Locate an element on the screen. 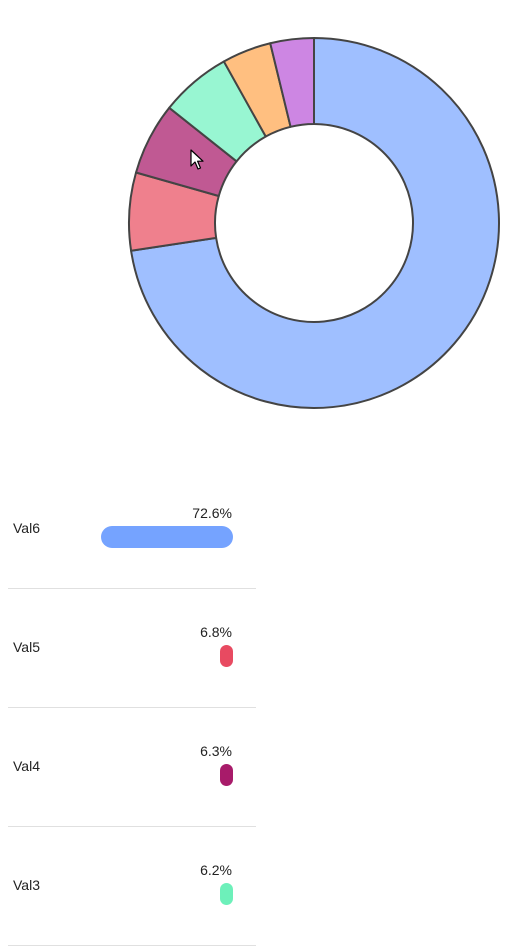  legend-percentage: 6.8% is located at coordinates (216, 632).